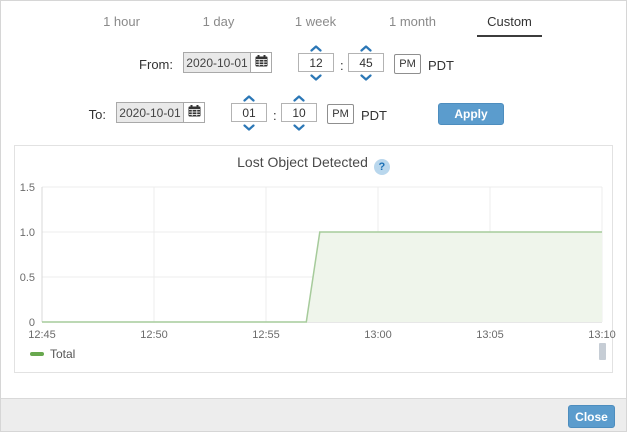 This screenshot has width=627, height=432. I want to click on svg-text: 13:05, so click(490, 335).